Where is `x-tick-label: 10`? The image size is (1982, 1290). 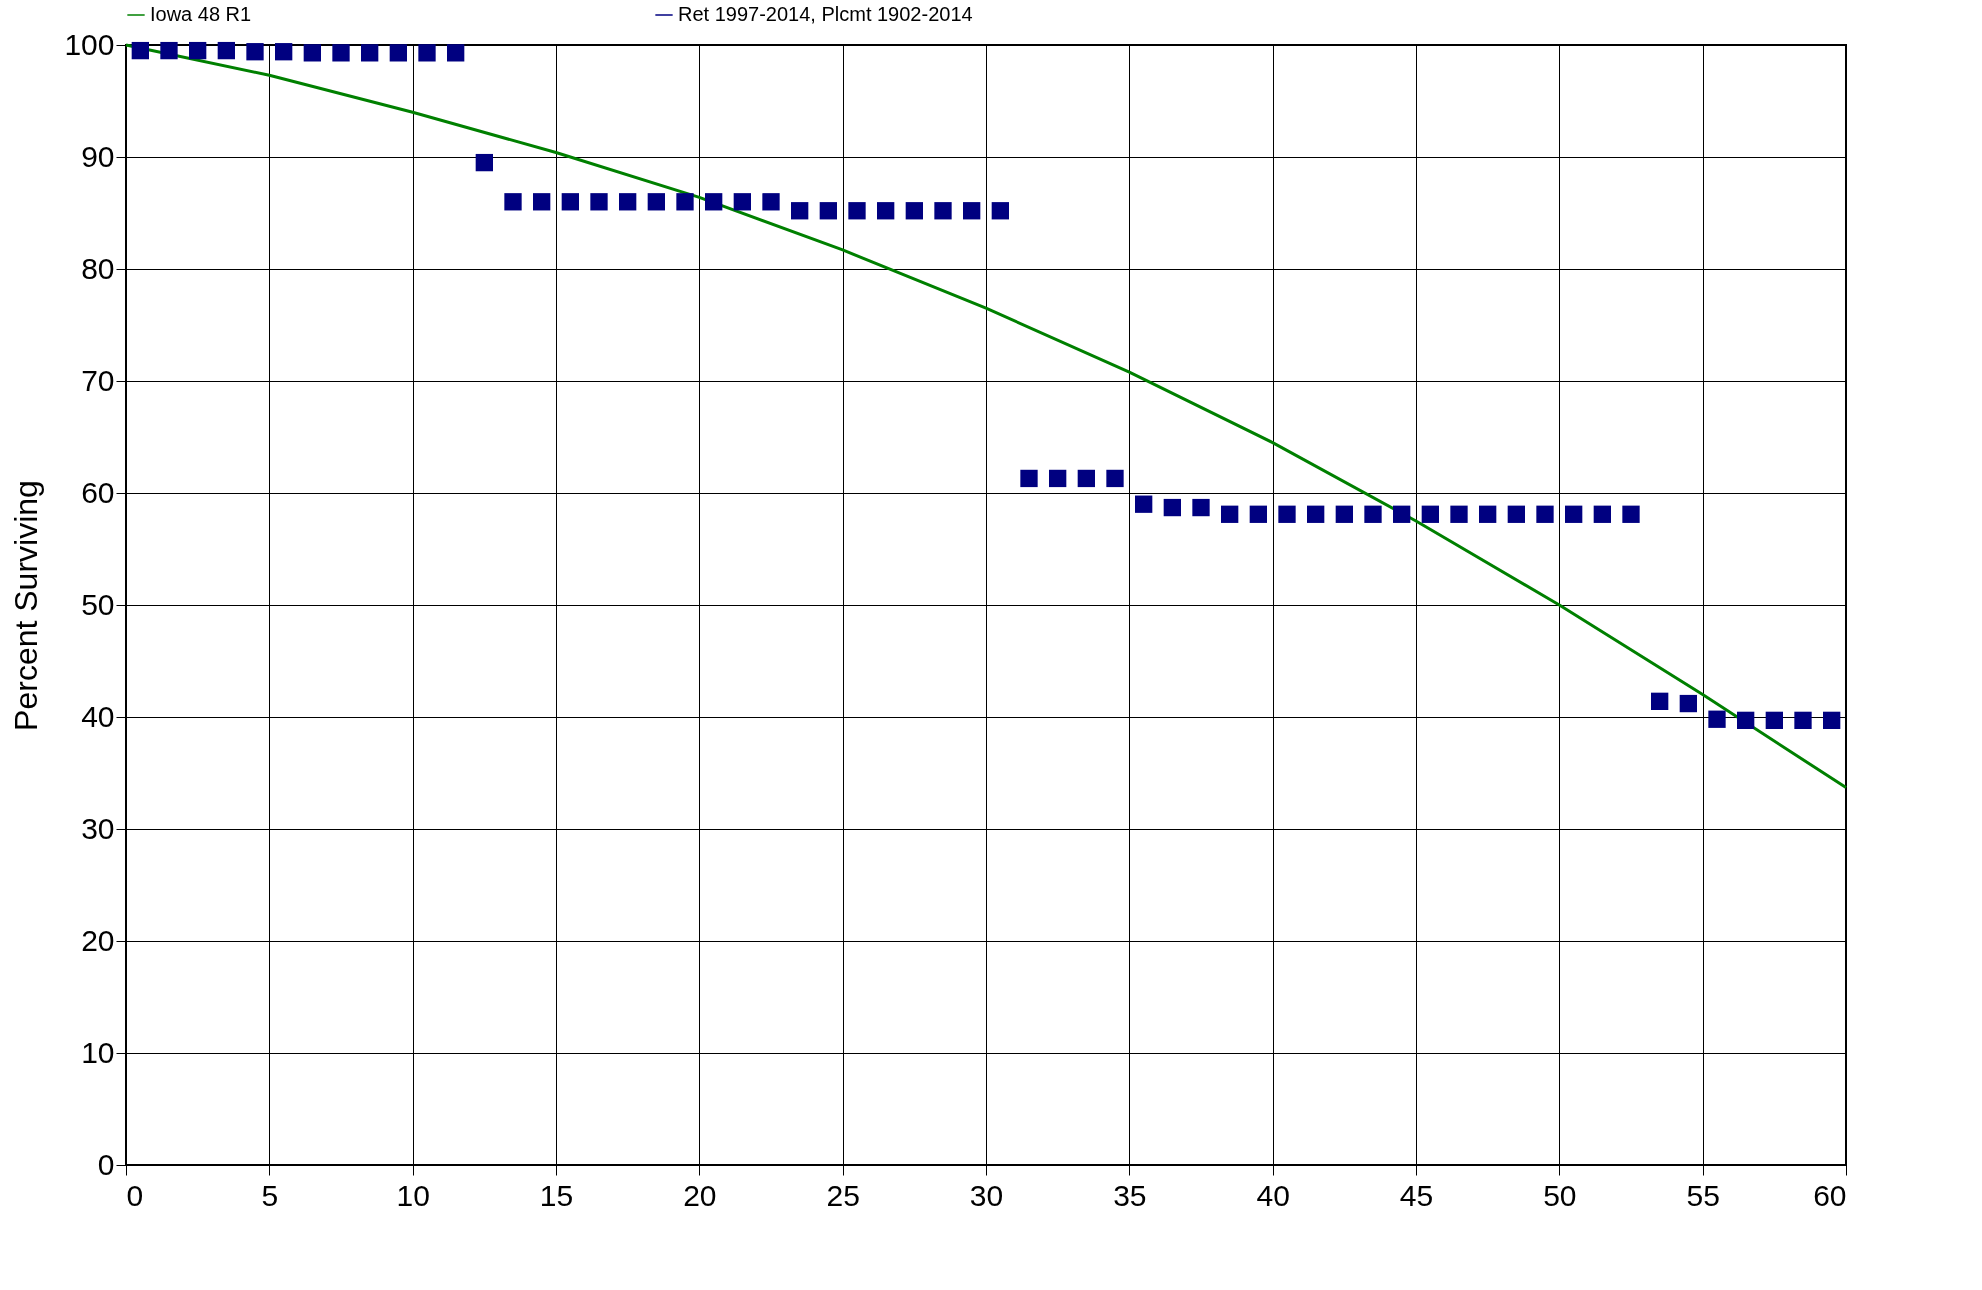 x-tick-label: 10 is located at coordinates (413, 1195).